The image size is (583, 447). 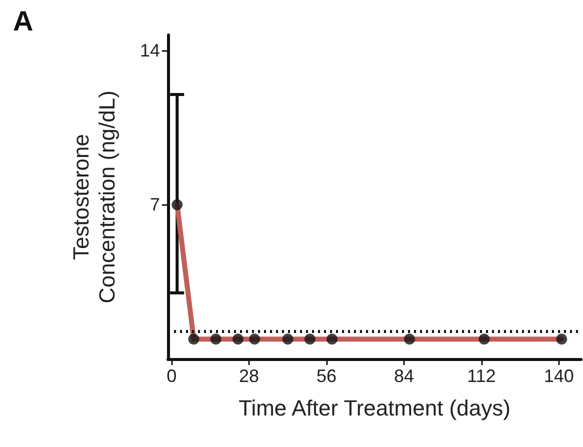 What do you see at coordinates (404, 376) in the screenshot?
I see `x-tick-label: 84` at bounding box center [404, 376].